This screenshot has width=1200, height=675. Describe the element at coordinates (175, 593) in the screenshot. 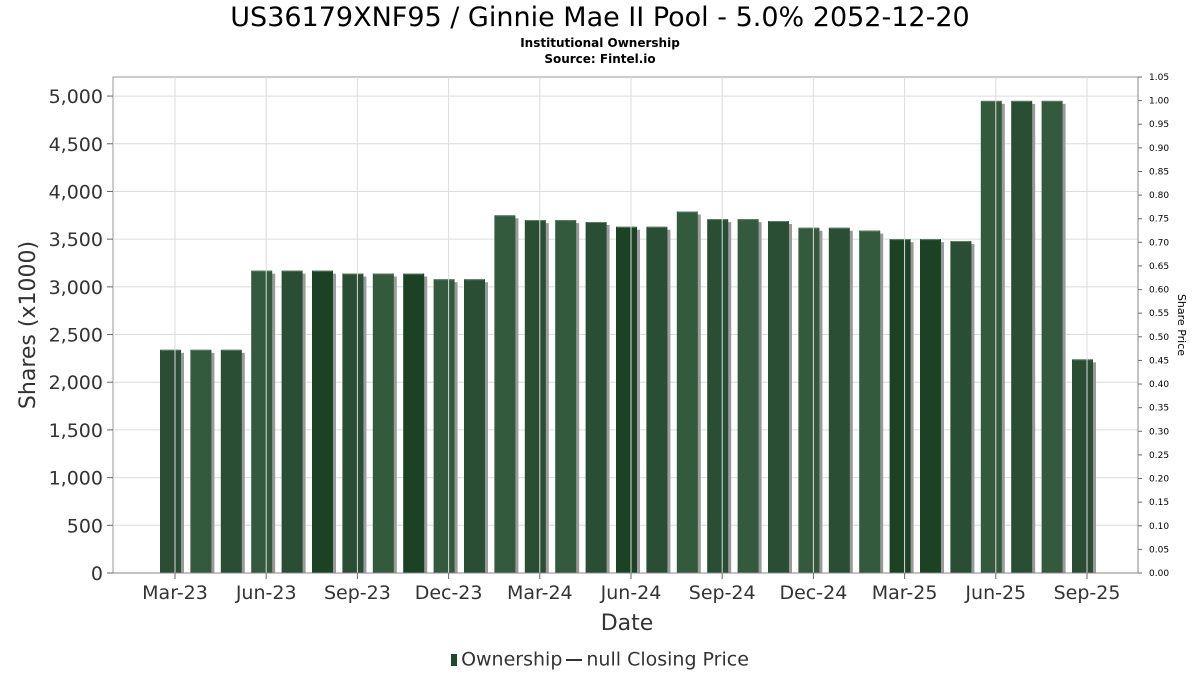

I see `x-tick-label: Mar-23` at that location.